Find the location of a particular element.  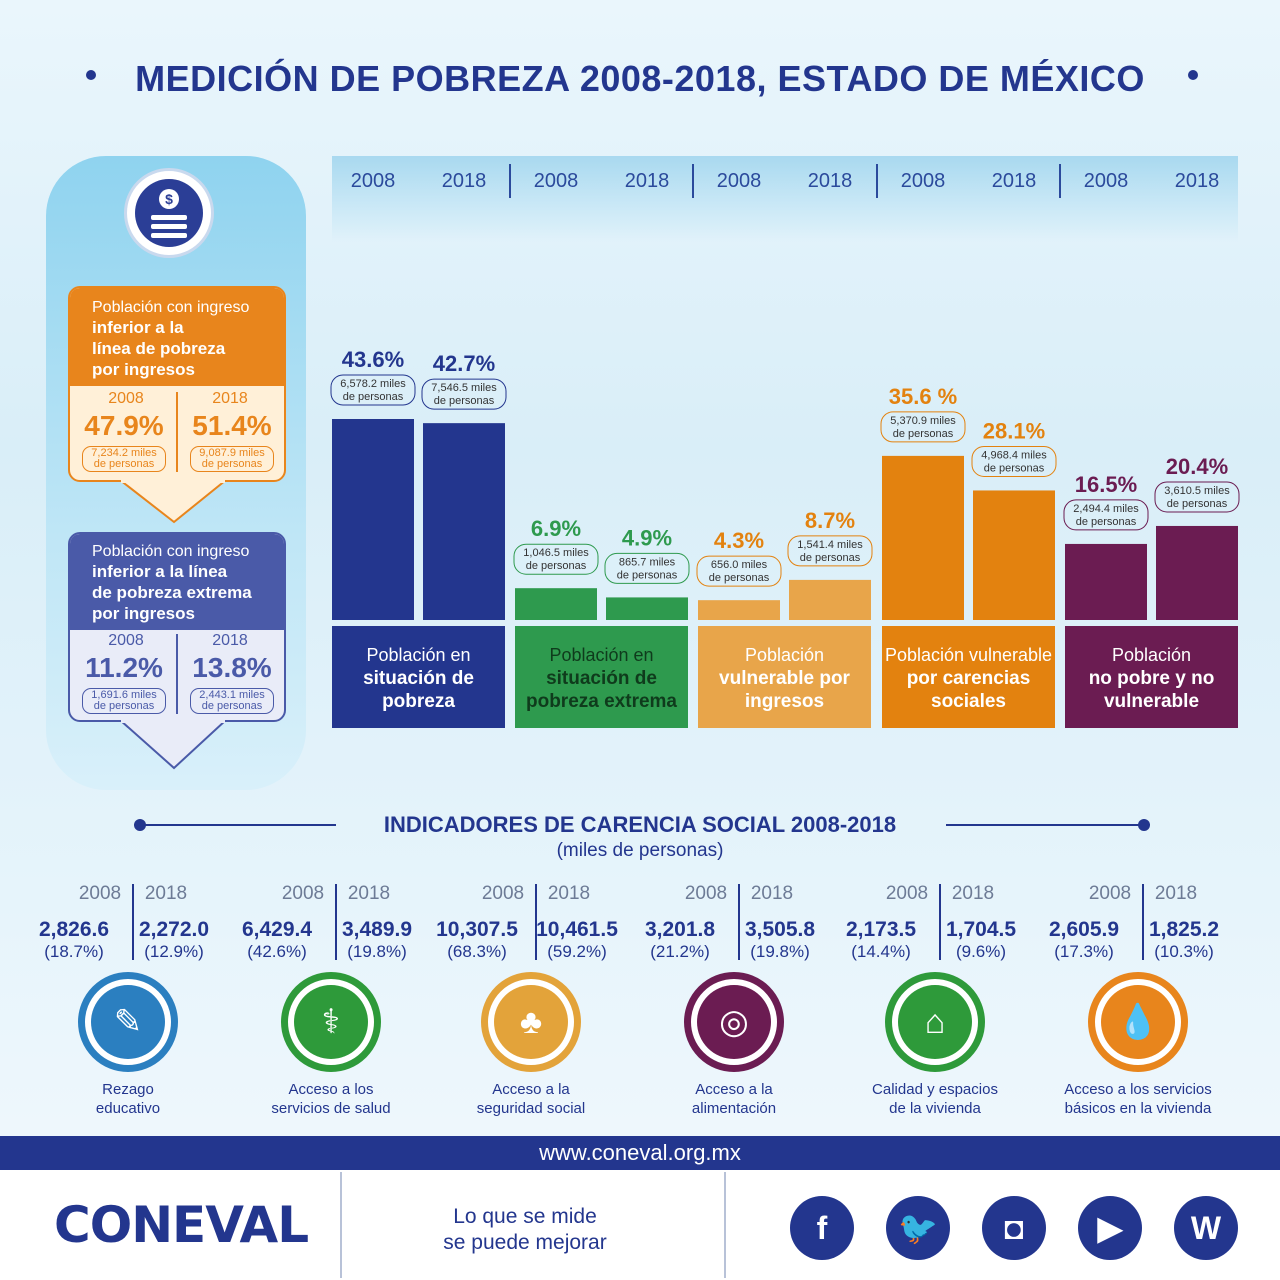

house-hands-icon-glyph: ⌂ is located at coordinates (935, 1022).